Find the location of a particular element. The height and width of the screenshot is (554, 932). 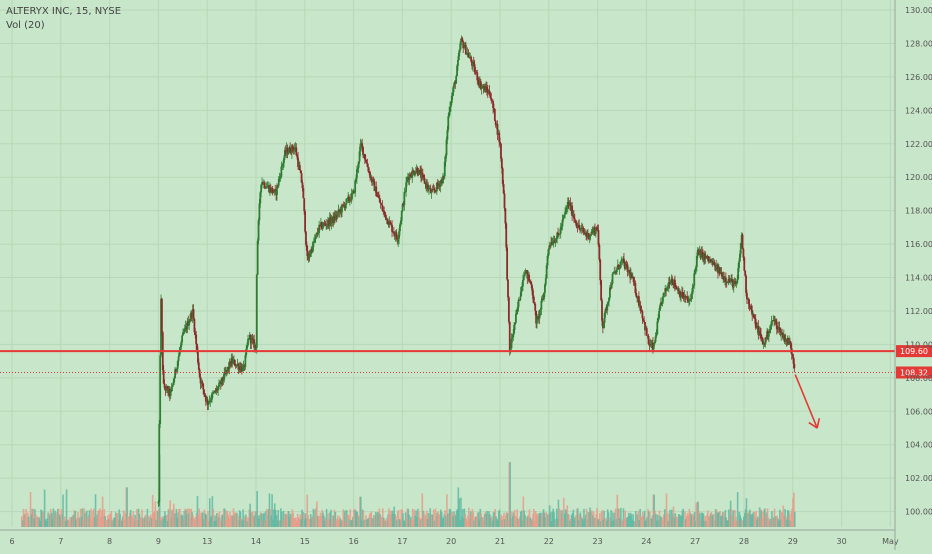

x-tick-label: 14 is located at coordinates (256, 541).